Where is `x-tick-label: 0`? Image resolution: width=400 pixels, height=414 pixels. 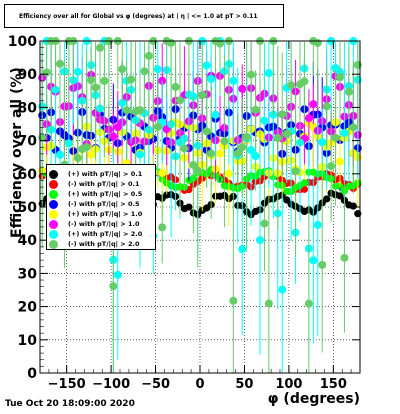 x-tick-label: 0 is located at coordinates (199, 384).